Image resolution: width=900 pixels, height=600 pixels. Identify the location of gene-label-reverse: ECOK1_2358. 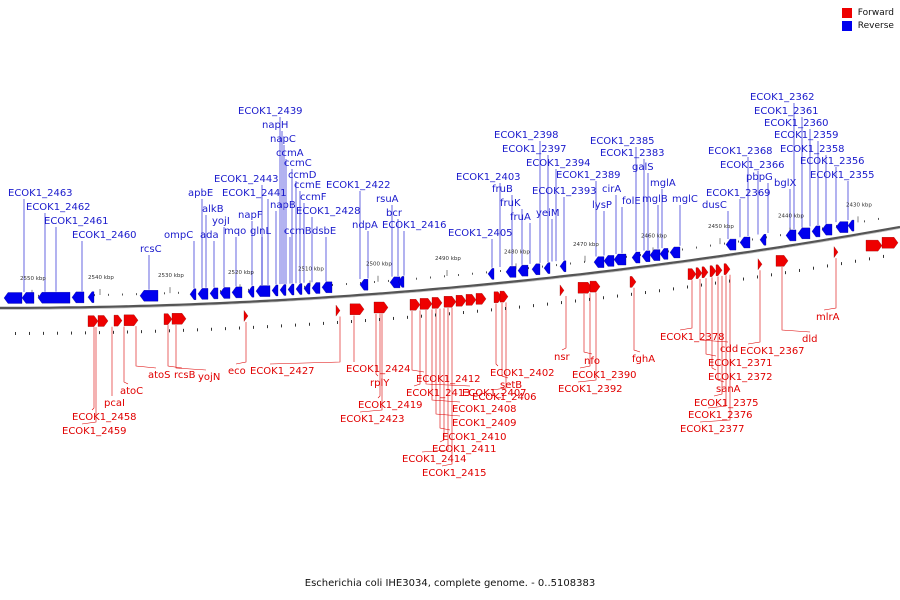
(812, 149).